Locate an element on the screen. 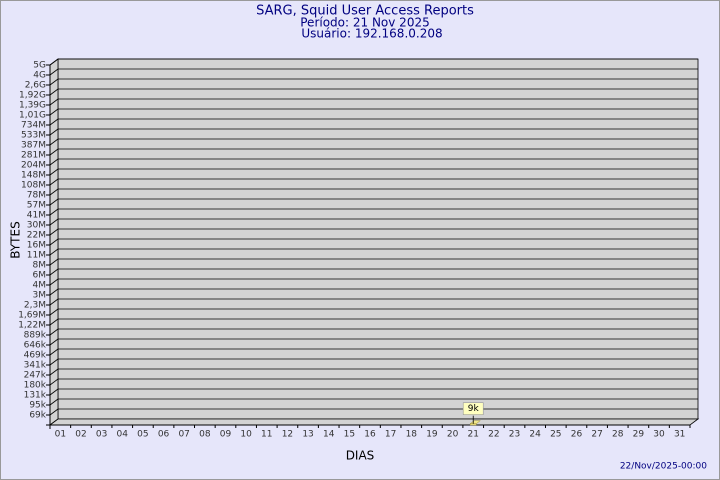 Image resolution: width=720 pixels, height=480 pixels. y-tick-label: 4G is located at coordinates (39, 76).